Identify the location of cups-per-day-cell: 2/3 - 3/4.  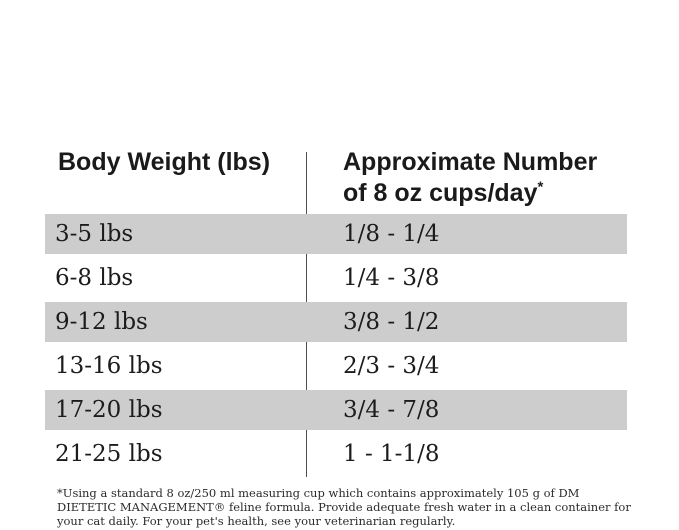
(391, 366).